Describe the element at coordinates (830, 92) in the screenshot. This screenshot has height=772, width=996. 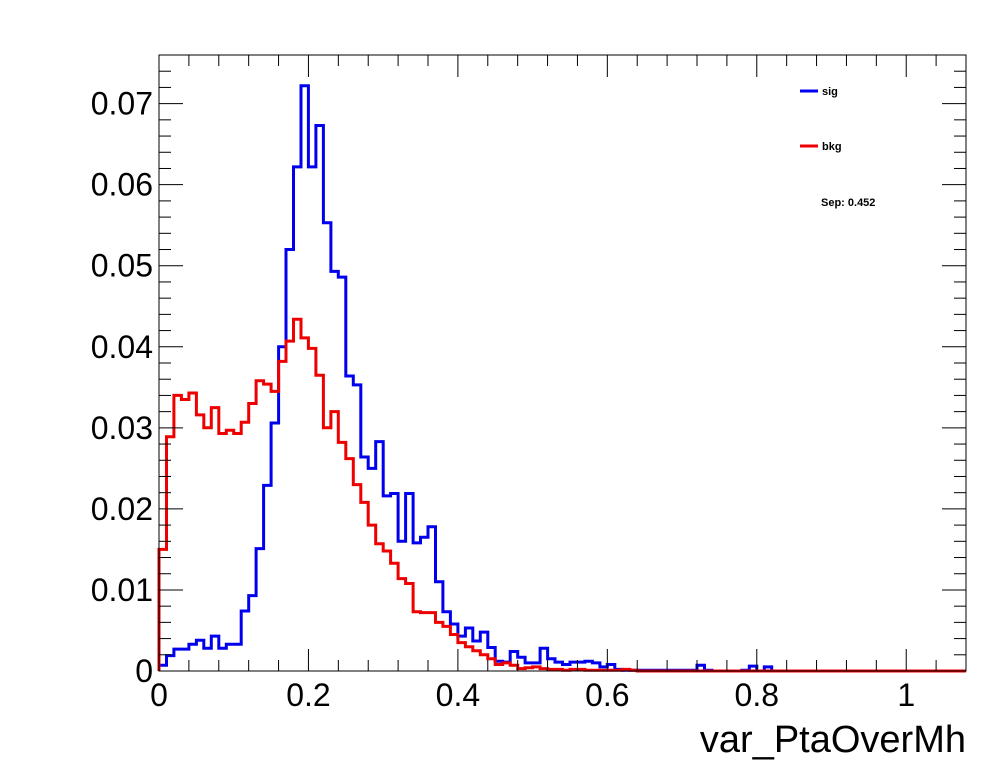
I see `legend-label-sig: sig` at that location.